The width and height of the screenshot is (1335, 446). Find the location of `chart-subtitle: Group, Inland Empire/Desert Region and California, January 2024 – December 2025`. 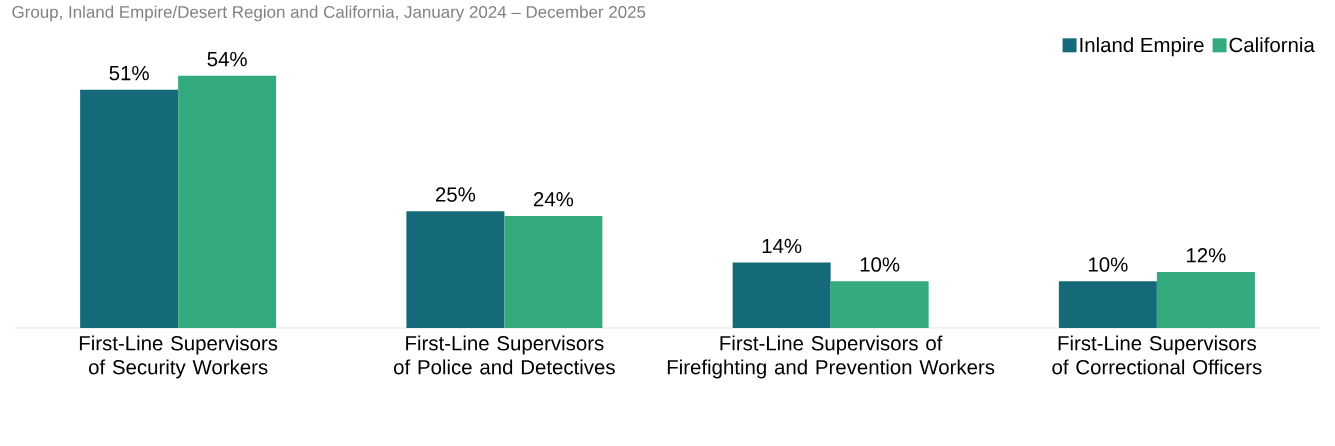

chart-subtitle: Group, Inland Empire/Desert Region and California, January 2024 – December 2025 is located at coordinates (329, 13).